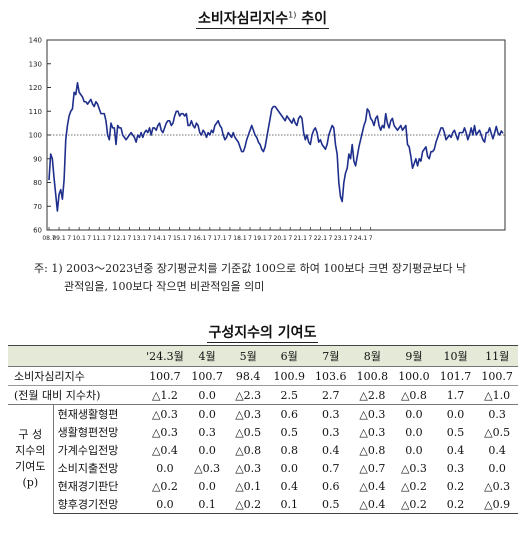 This screenshot has width=525, height=535. What do you see at coordinates (414, 356) in the screenshot?
I see `month-header: 9월` at bounding box center [414, 356].